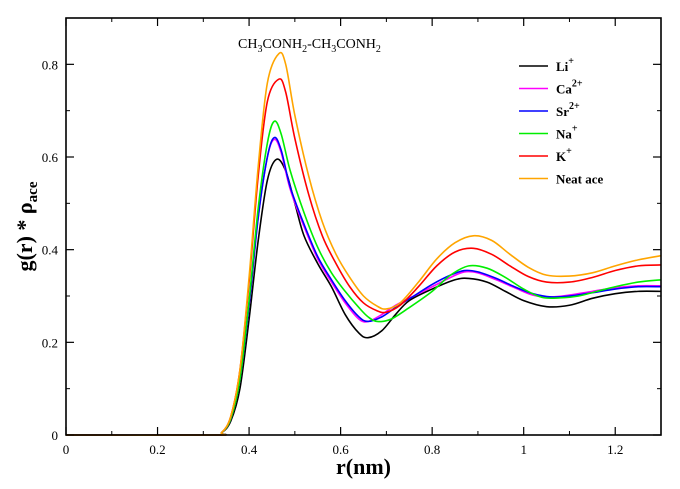 The image size is (680, 489). Describe the element at coordinates (564, 155) in the screenshot. I see `legend-label: K+` at that location.